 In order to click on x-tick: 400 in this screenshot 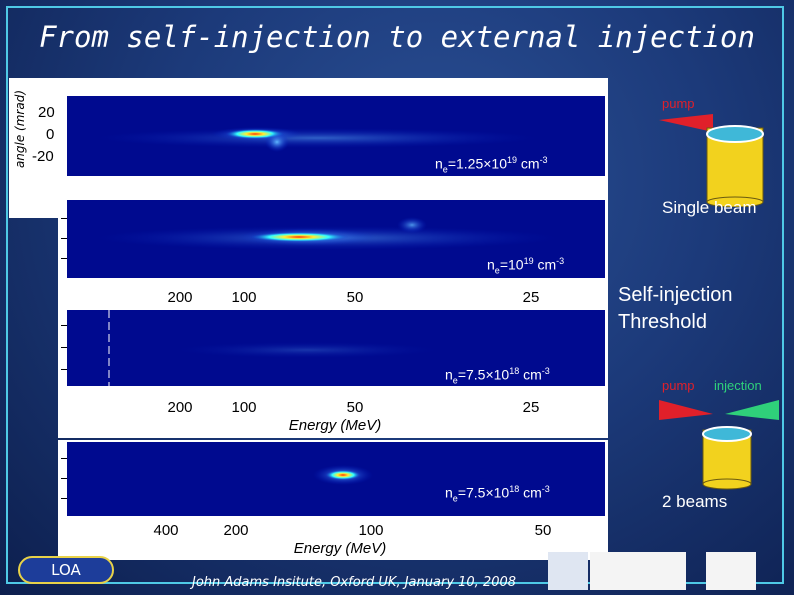, I will do `click(166, 530)`.